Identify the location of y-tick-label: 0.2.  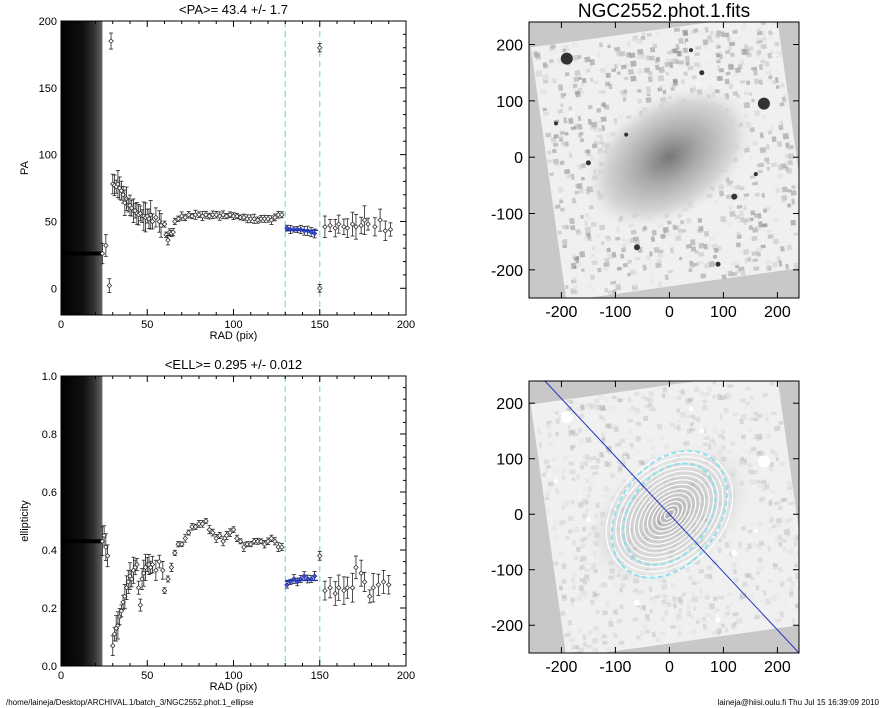
(49, 609).